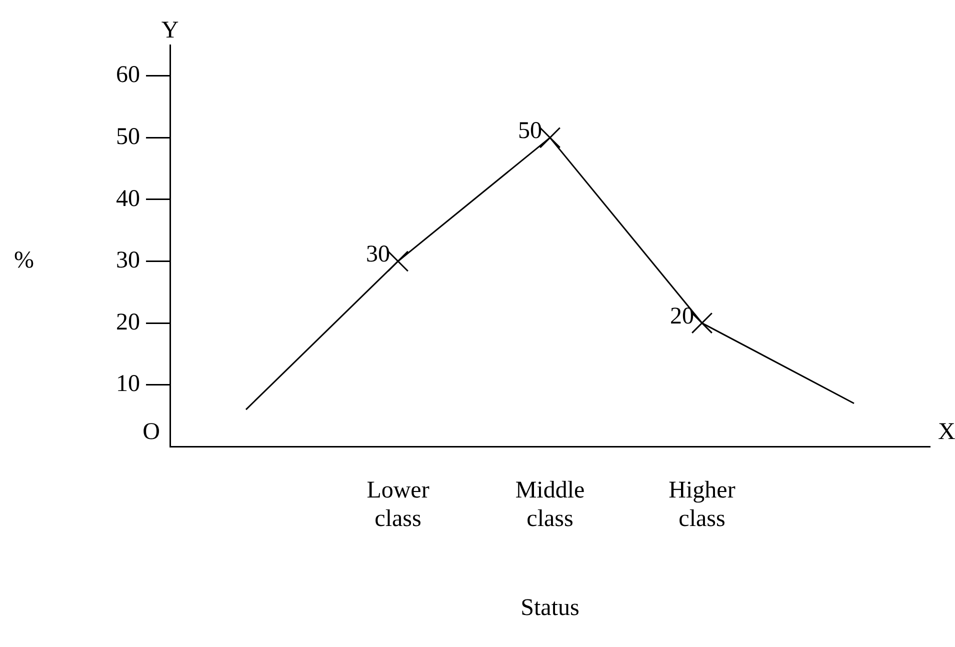 This screenshot has width=955, height=647. Describe the element at coordinates (946, 431) in the screenshot. I see `text: X` at that location.